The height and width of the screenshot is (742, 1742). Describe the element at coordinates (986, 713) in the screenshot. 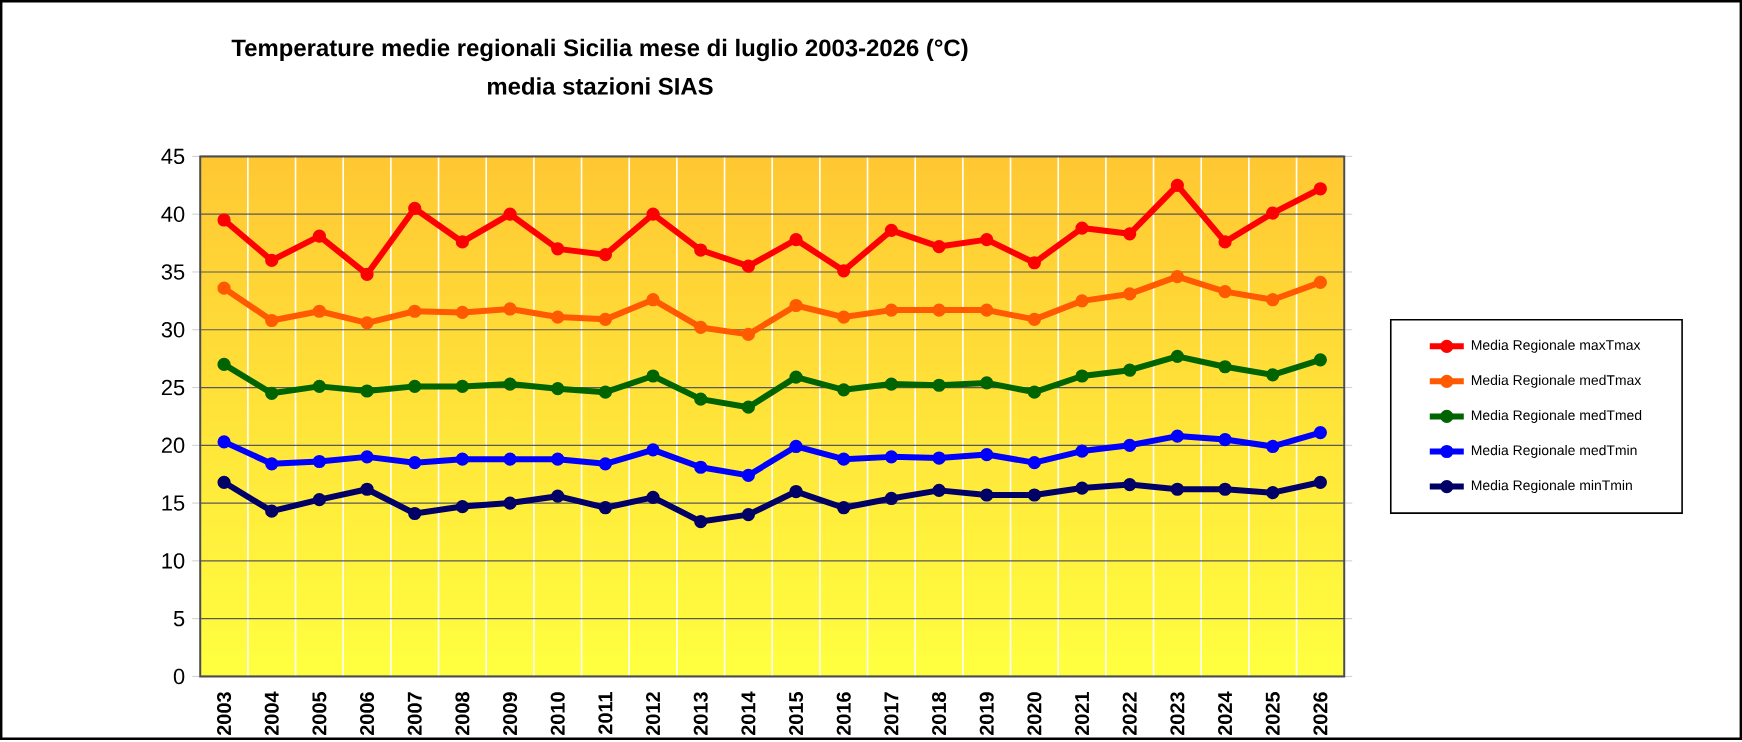

I see `x-tick-label: 2019` at that location.